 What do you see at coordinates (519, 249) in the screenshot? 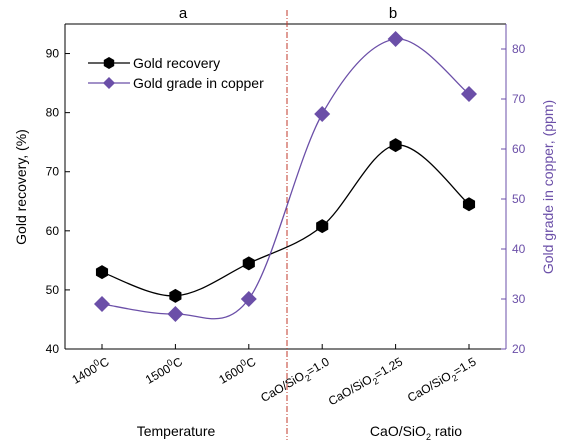
I see `right-tick-label: 40` at bounding box center [519, 249].